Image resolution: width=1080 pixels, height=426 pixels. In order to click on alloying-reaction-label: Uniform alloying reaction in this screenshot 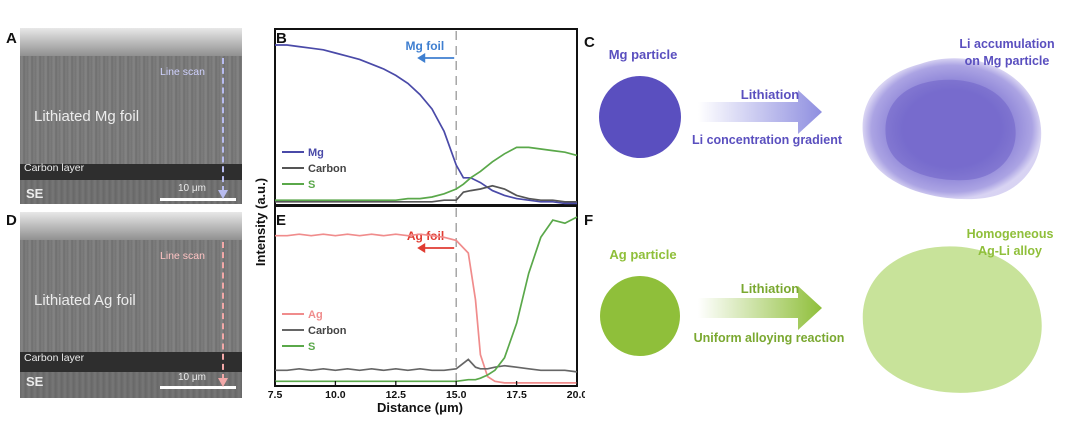, I will do `click(769, 338)`.